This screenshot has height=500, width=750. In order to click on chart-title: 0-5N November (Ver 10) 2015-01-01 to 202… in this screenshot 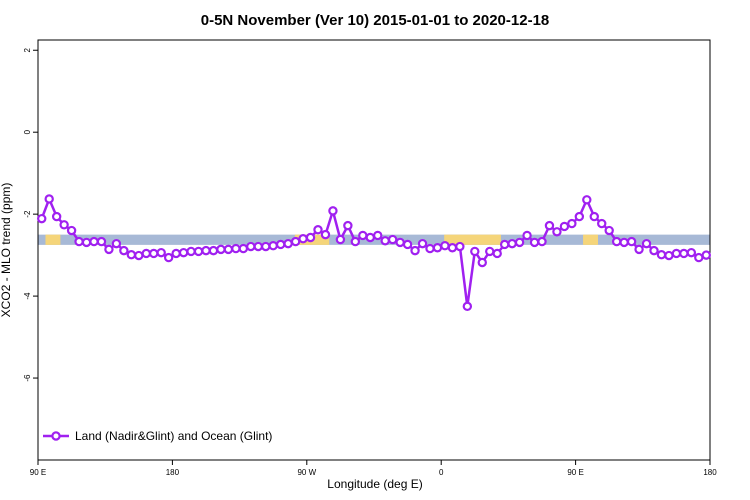, I will do `click(375, 20)`.